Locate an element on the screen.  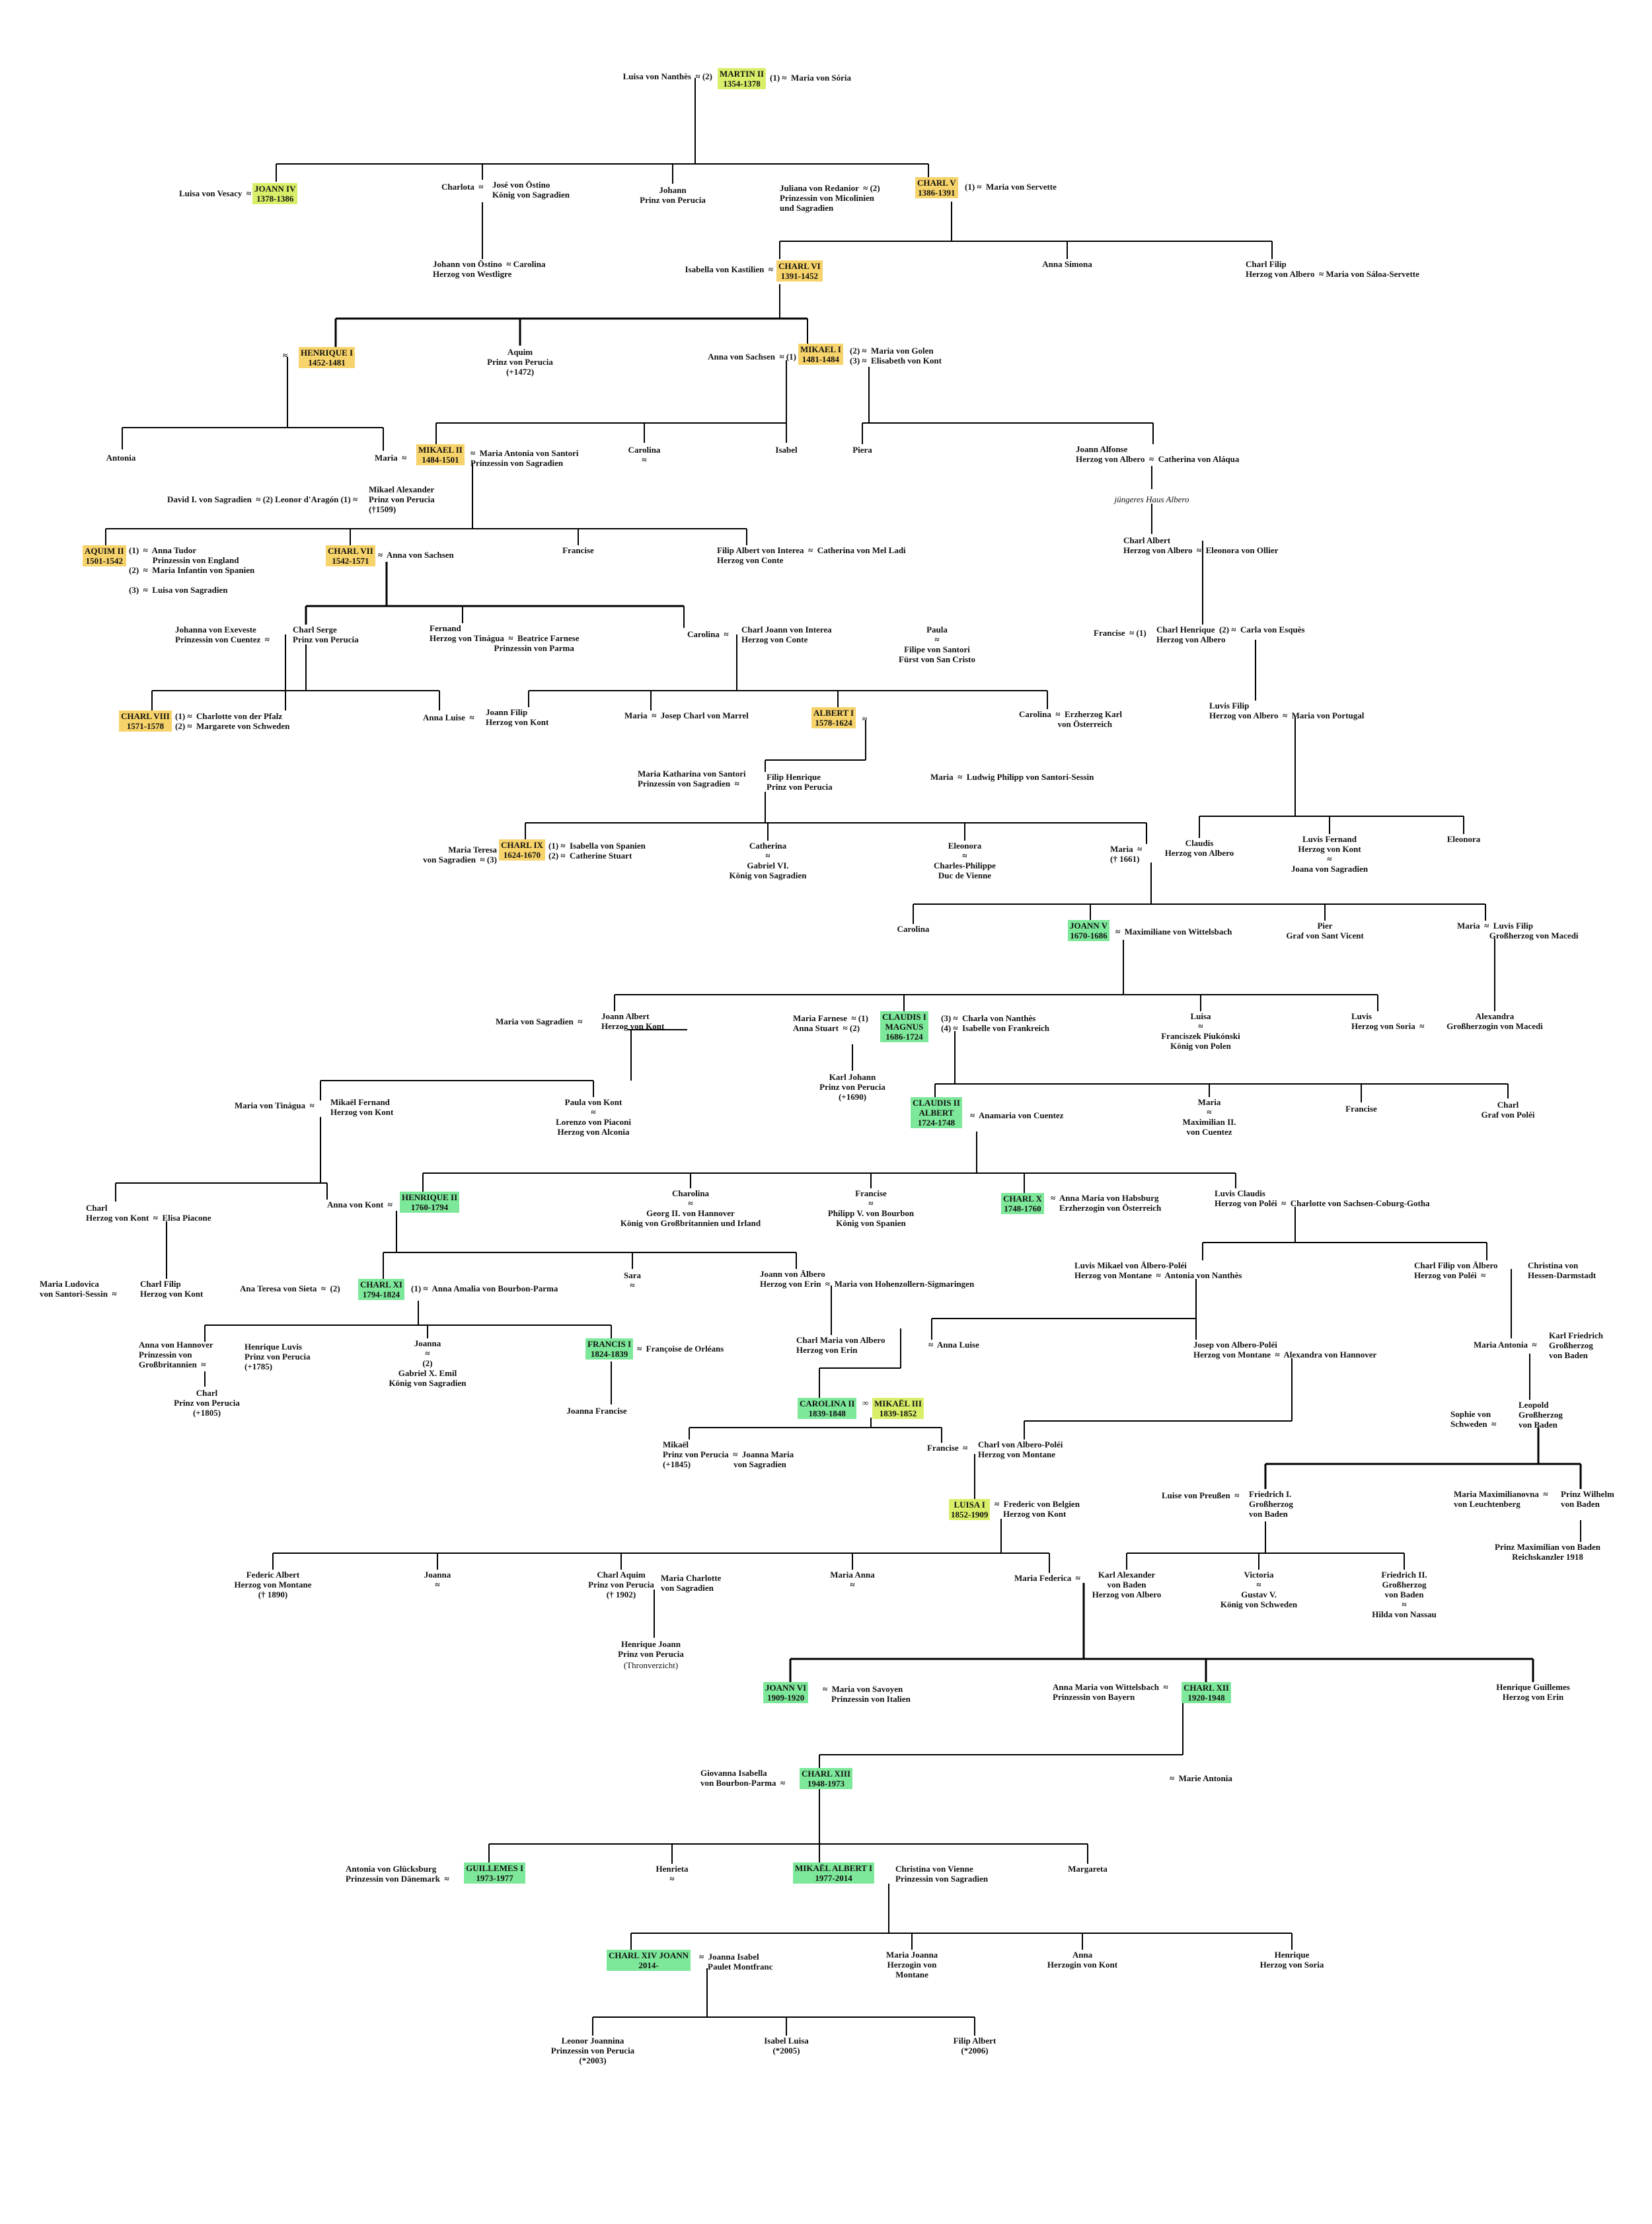
ruler-mikael-albert-i: MIKAËL ALBERT I 1977-2014 is located at coordinates (834, 1873).